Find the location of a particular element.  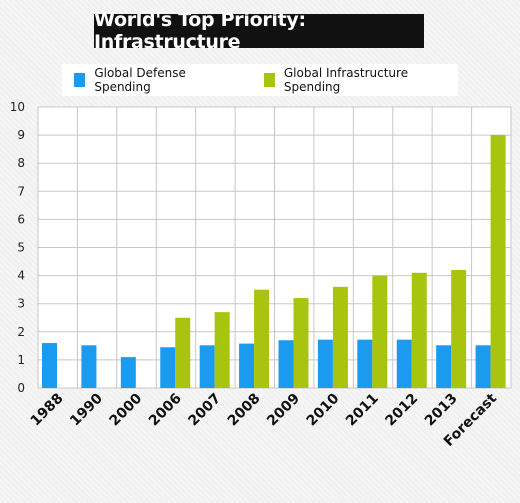

legend-swatch-infrastructure is located at coordinates (269, 80).